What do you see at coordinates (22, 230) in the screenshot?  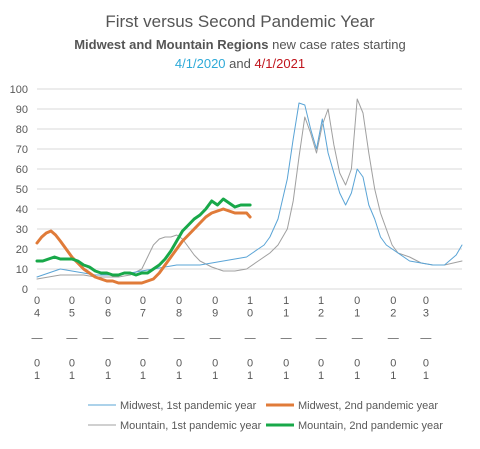 I see `y-tick-label: 30` at bounding box center [22, 230].